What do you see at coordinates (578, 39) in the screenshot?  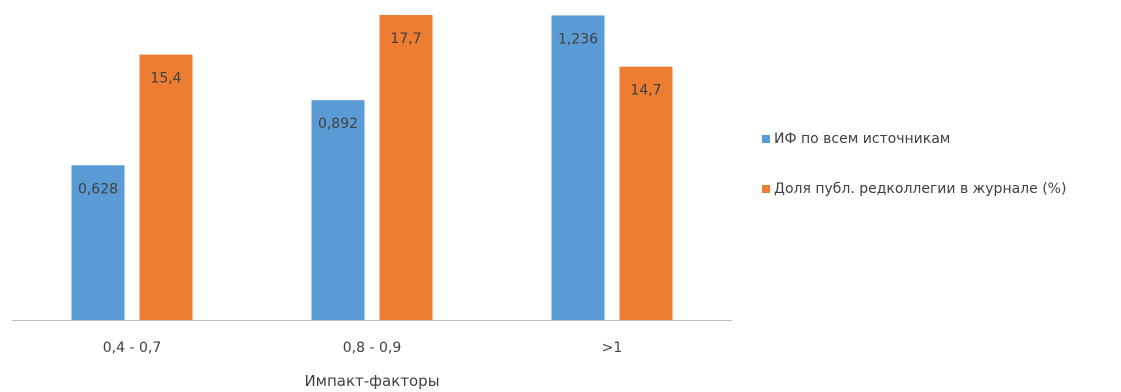 I see `data-label-if-2: 1,236` at bounding box center [578, 39].